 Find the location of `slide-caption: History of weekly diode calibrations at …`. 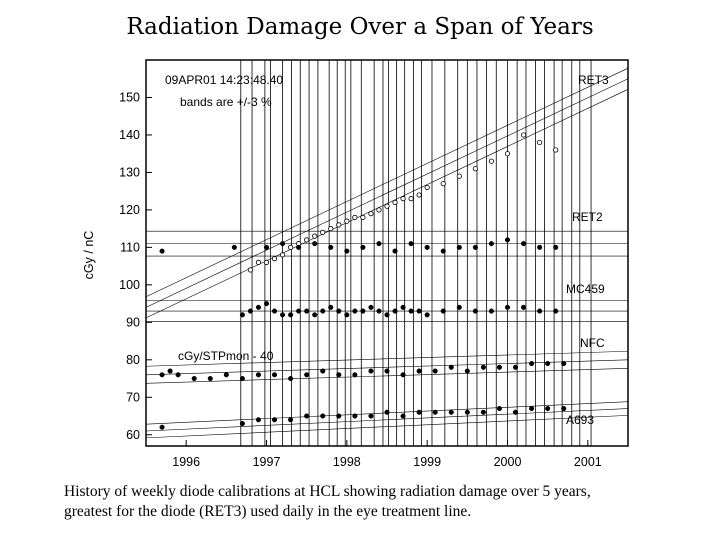

slide-caption: History of weekly diode calibrations at … is located at coordinates (384, 502).